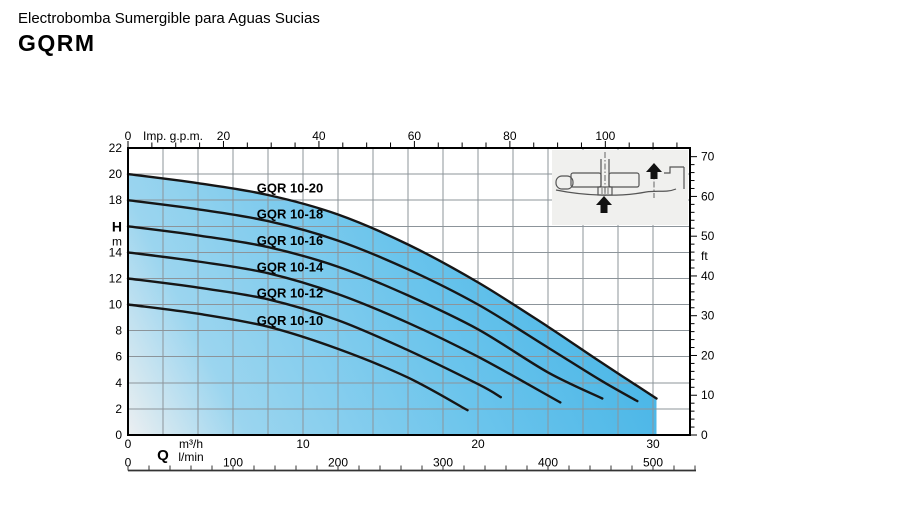 This screenshot has width=900, height=528. Describe the element at coordinates (653, 463) in the screenshot. I see `lmin-tick-label: 500` at that location.